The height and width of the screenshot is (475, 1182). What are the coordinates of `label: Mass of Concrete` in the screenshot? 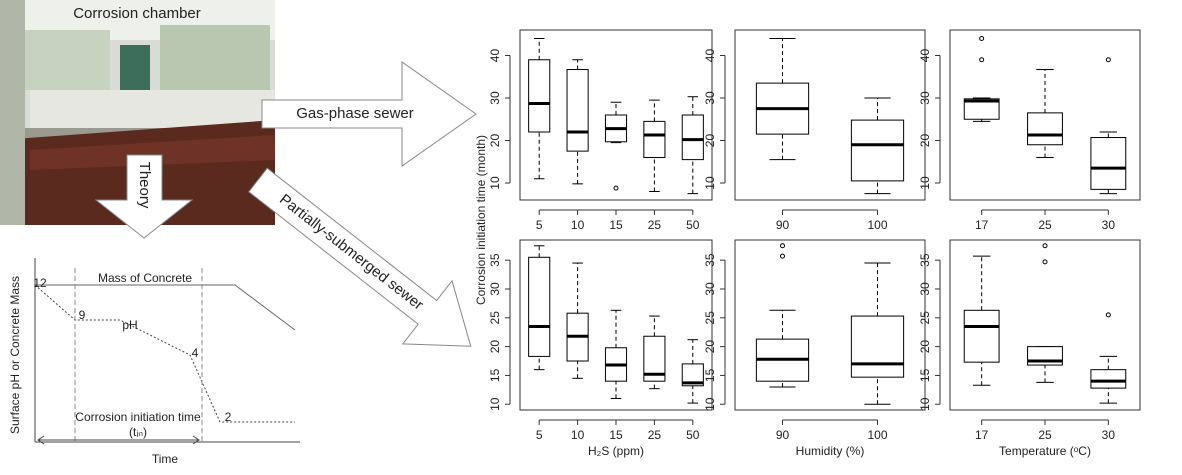 It's located at (145, 278).